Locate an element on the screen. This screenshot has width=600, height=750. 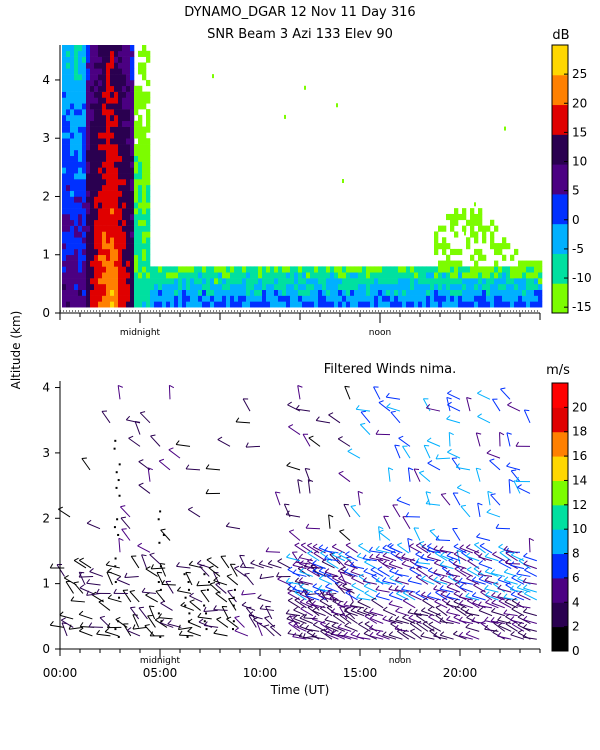
colorbar-tick-label: 18 is located at coordinates (579, 432).